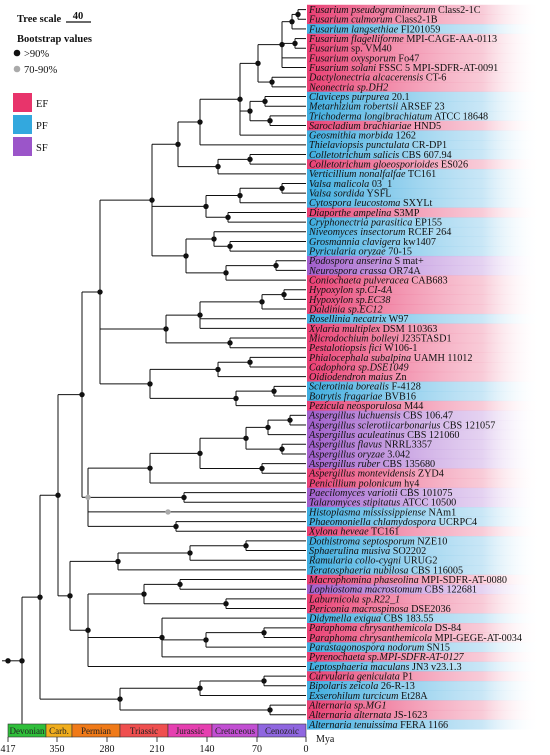  I want to click on taxon-label: Pyrenochaeta sp.MPI-SDFR-AT-0127, so click(386, 657).